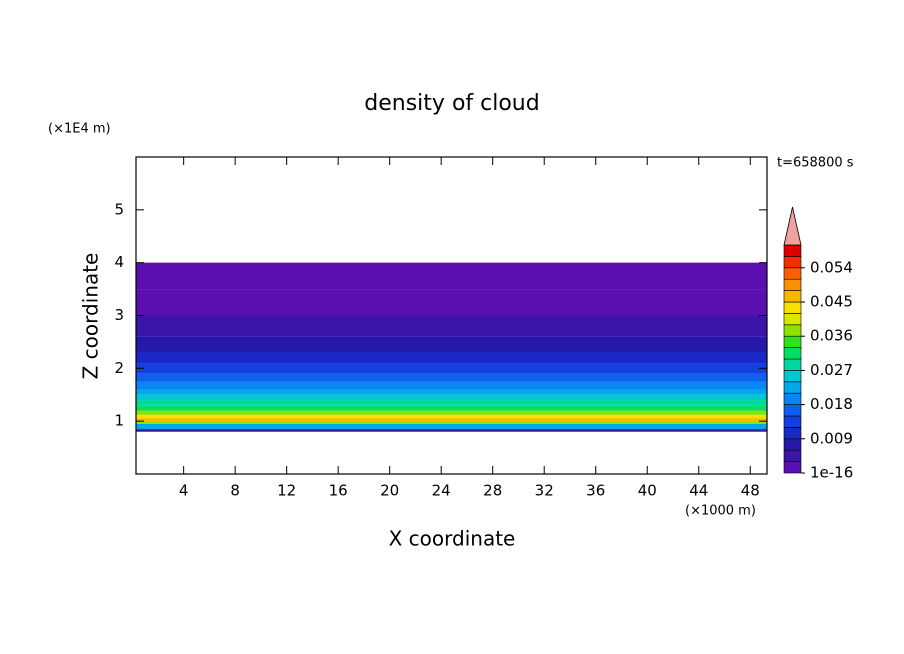  I want to click on y-tick-label: 4, so click(119, 262).